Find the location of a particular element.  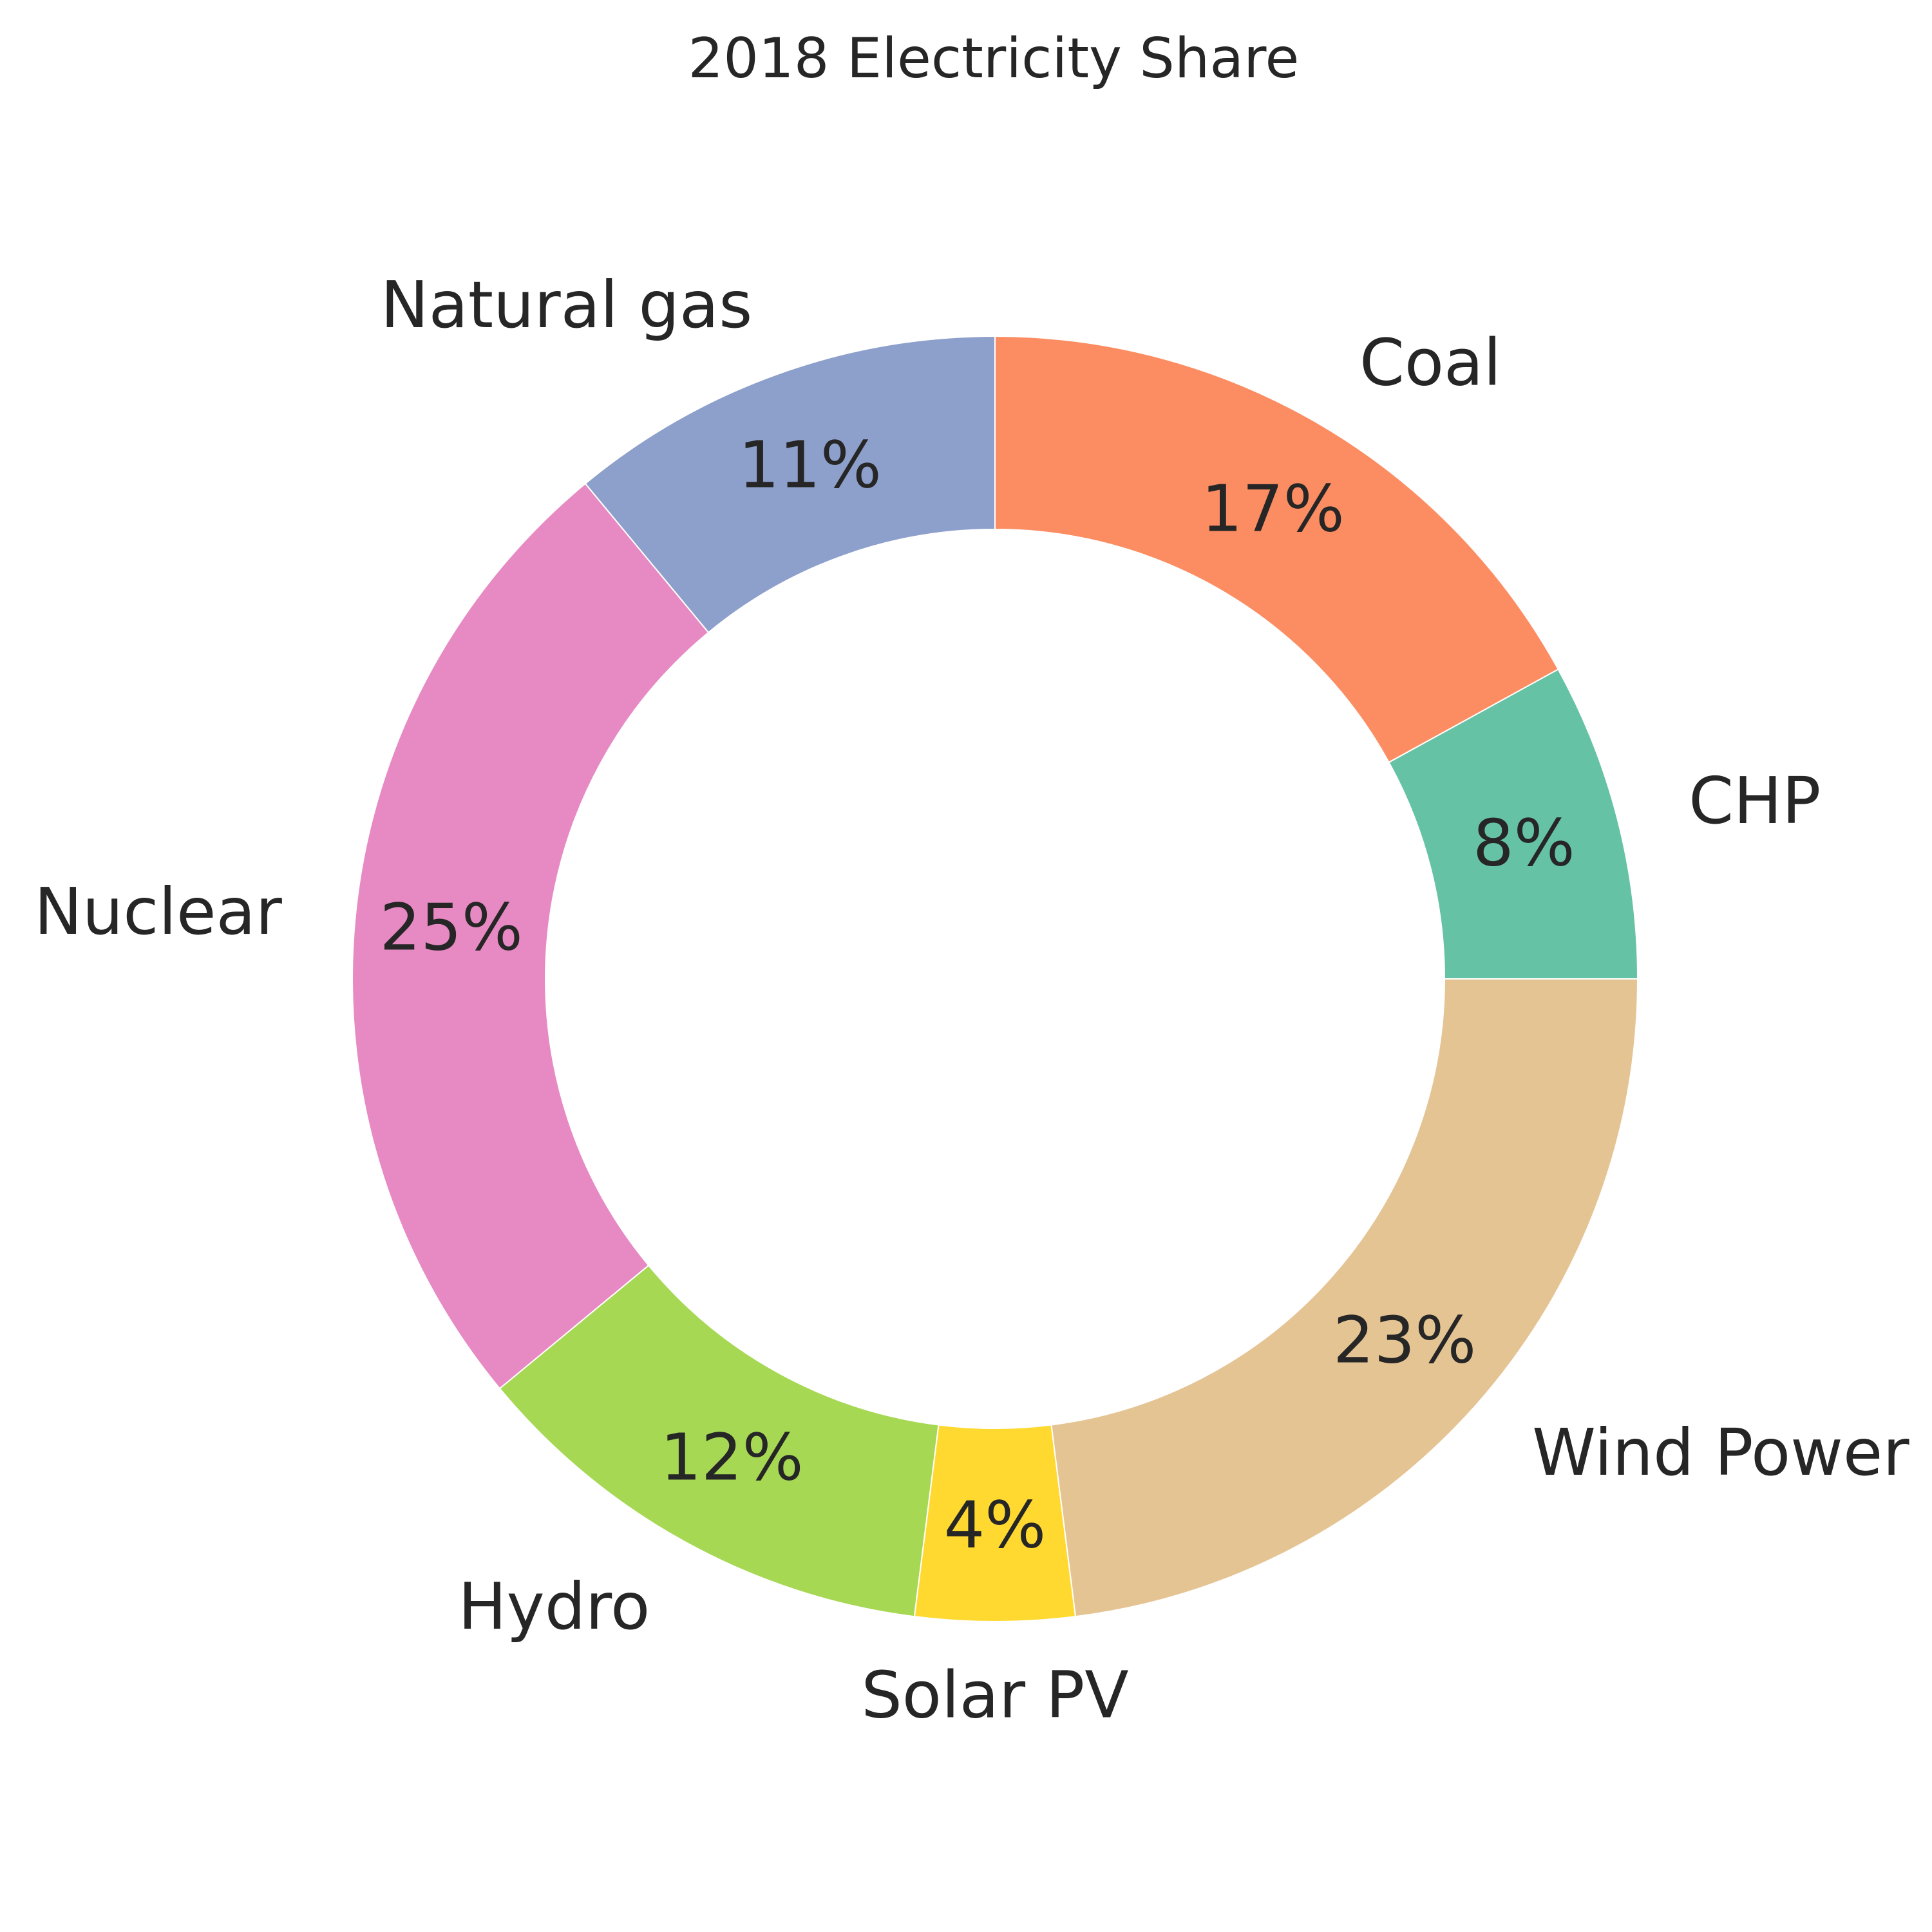

category-label-natural-gas: Natural gas is located at coordinates (567, 305).